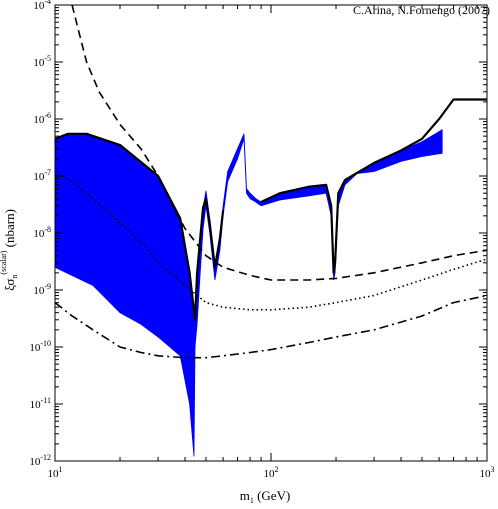  Describe the element at coordinates (9, 285) in the screenshot. I see `y-axis-label-main: ξσ` at that location.